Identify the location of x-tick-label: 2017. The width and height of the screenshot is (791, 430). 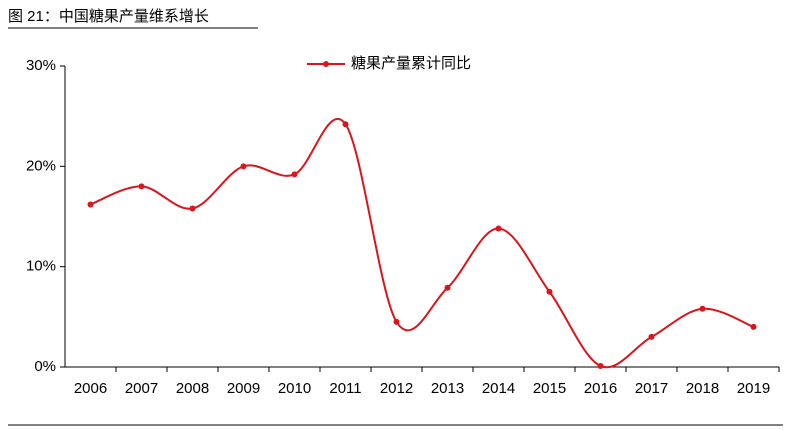
(651, 388).